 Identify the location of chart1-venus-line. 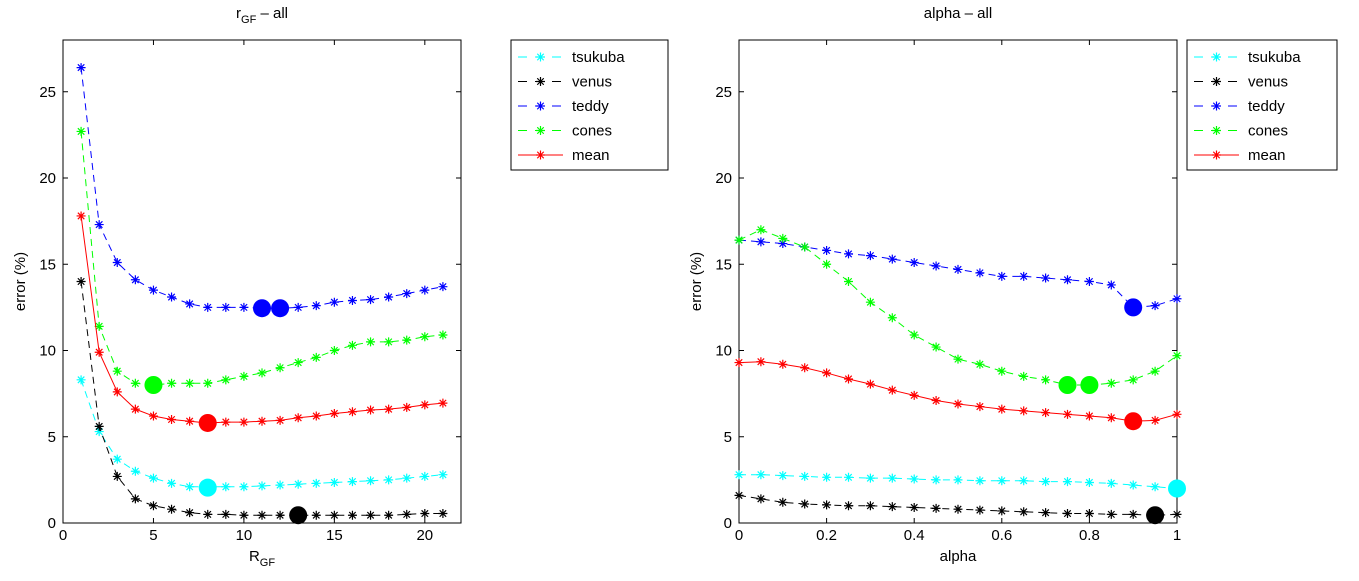
(261, 398).